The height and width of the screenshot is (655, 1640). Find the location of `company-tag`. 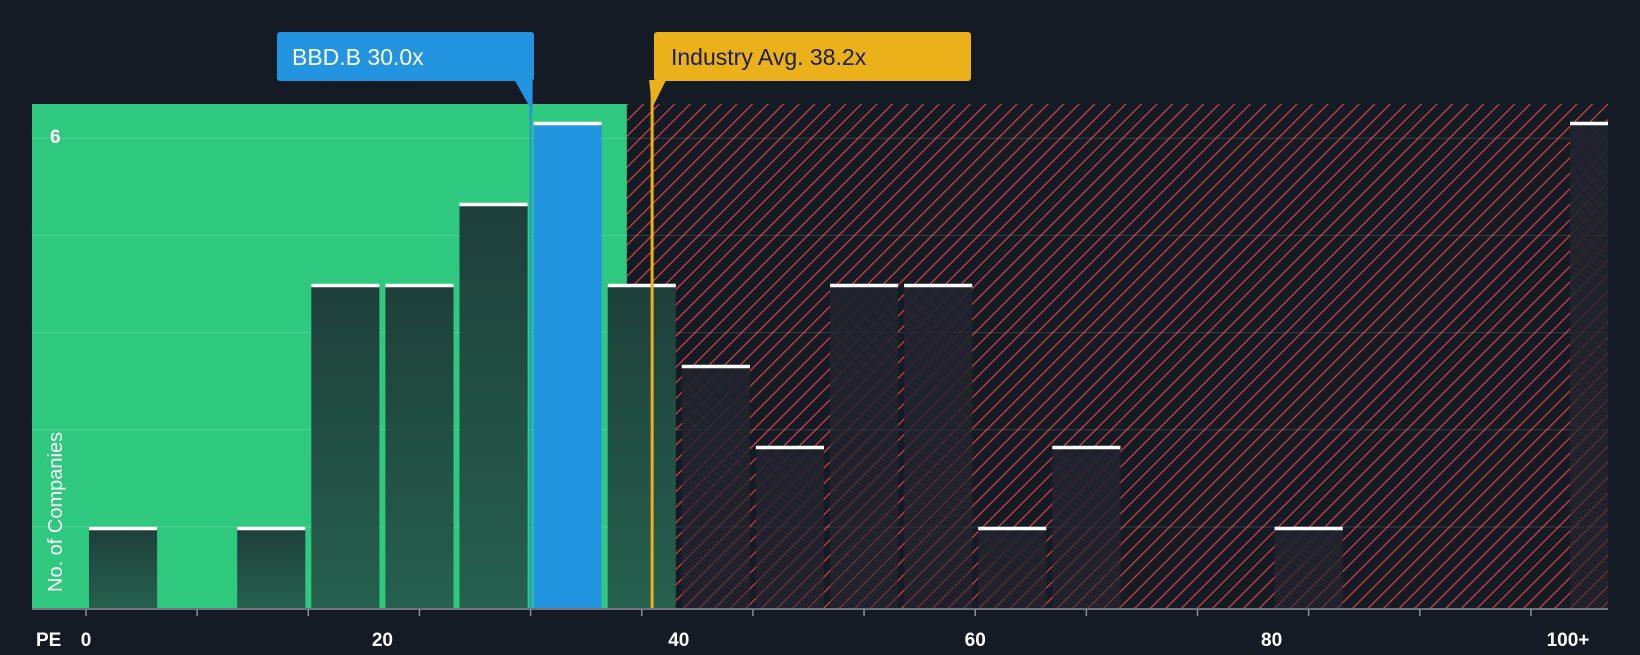

company-tag is located at coordinates (405, 56).